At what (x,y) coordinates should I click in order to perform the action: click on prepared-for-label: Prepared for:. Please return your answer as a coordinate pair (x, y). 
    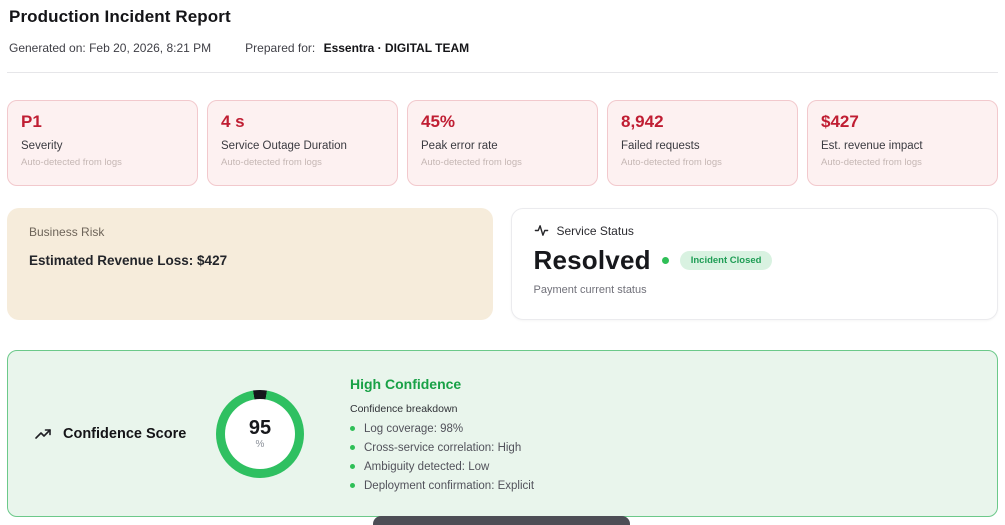
    Looking at the image, I should click on (280, 48).